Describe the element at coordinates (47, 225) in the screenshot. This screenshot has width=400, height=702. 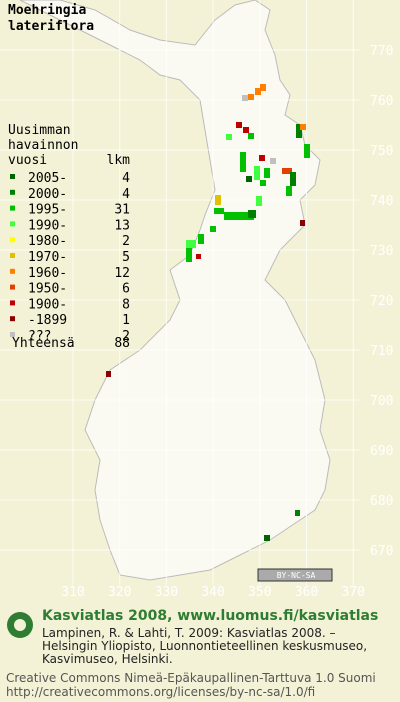
I see `legend-label: 1990-` at that location.